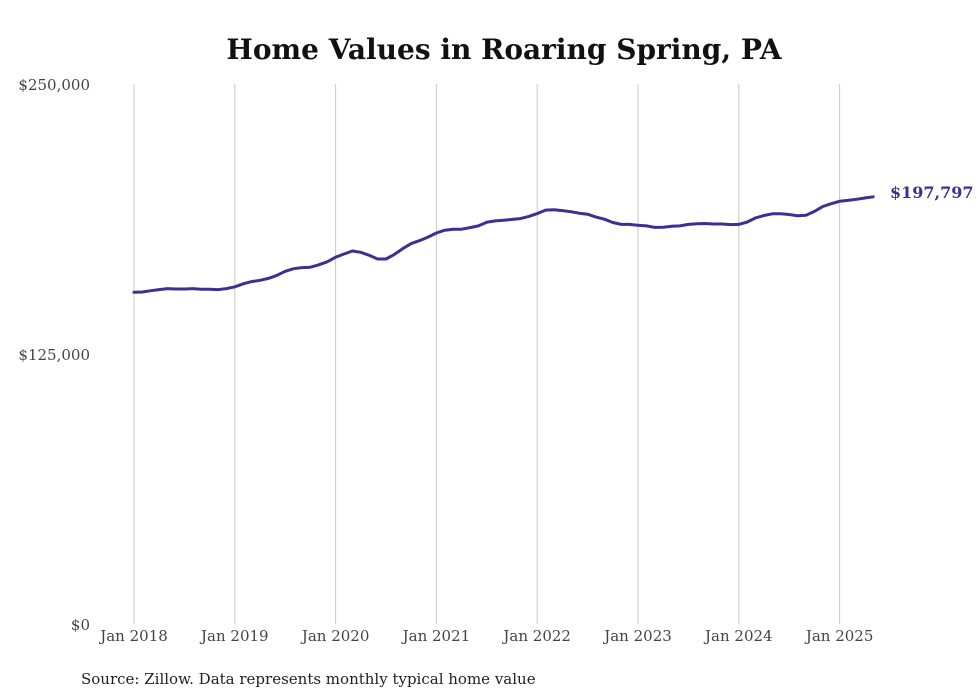 The image size is (980, 699). Describe the element at coordinates (637, 636) in the screenshot. I see `x-tick-label: Jan 2023` at that location.